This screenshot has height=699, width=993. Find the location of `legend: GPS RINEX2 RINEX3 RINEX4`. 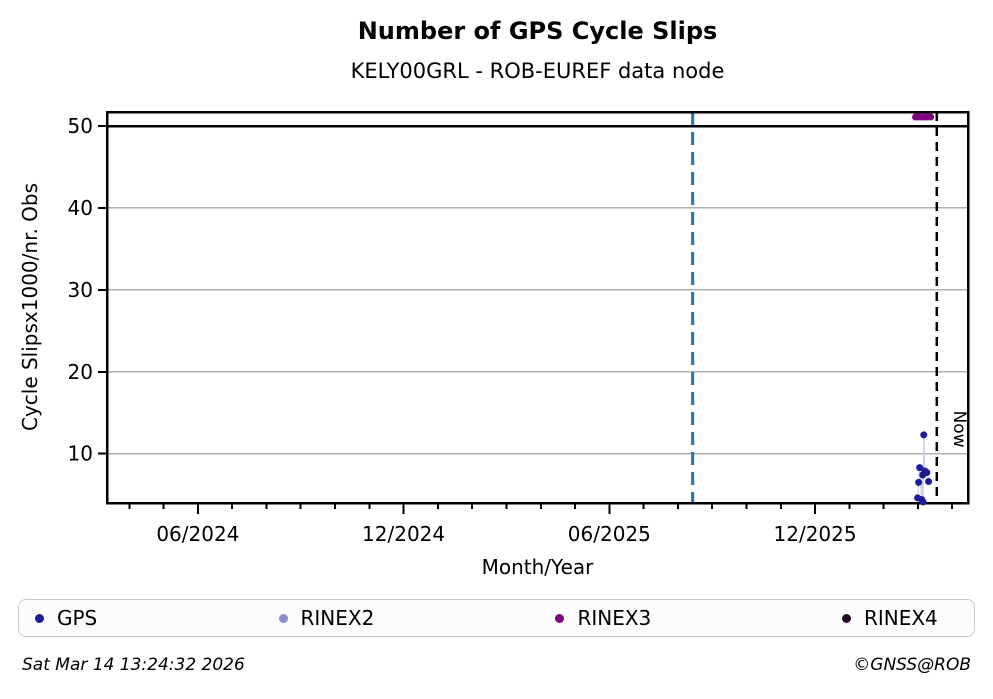

legend: GPS RINEX2 RINEX3 RINEX4 is located at coordinates (496, 618).